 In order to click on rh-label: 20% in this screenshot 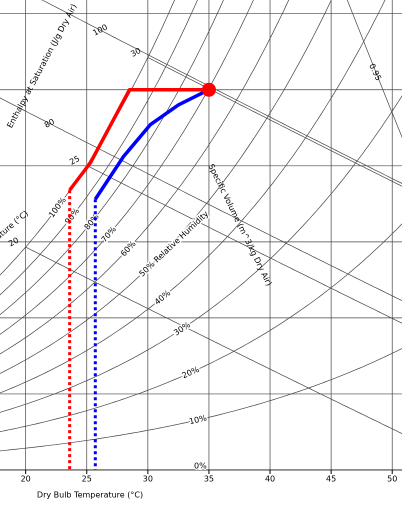, I will do `click(191, 373)`.